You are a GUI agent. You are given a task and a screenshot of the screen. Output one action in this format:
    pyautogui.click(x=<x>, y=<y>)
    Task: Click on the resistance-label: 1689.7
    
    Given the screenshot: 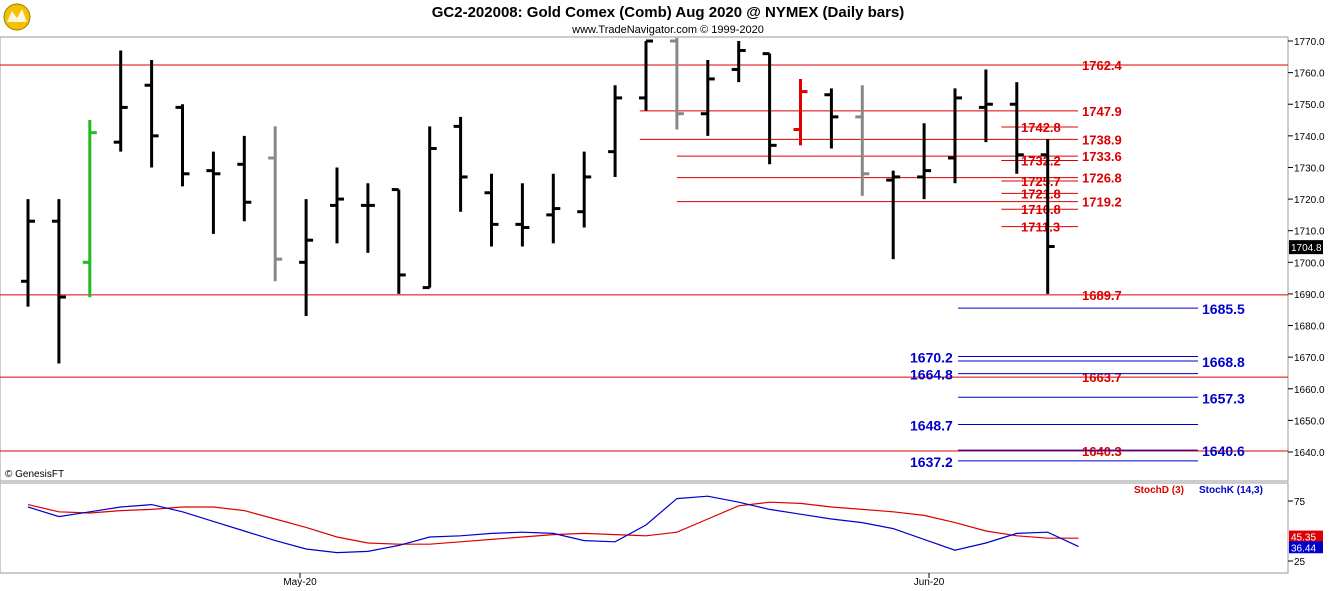 What is the action you would take?
    pyautogui.click(x=1102, y=295)
    